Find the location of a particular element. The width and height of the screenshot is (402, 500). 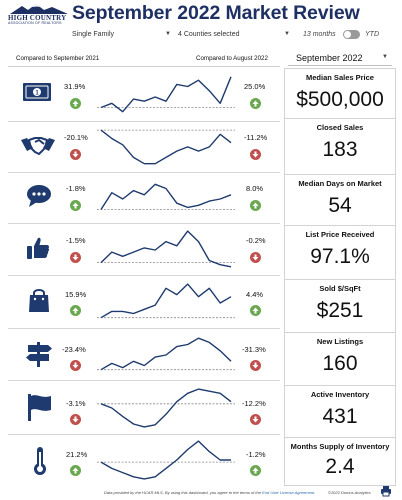

mom-change: 4.4% is located at coordinates (255, 294).